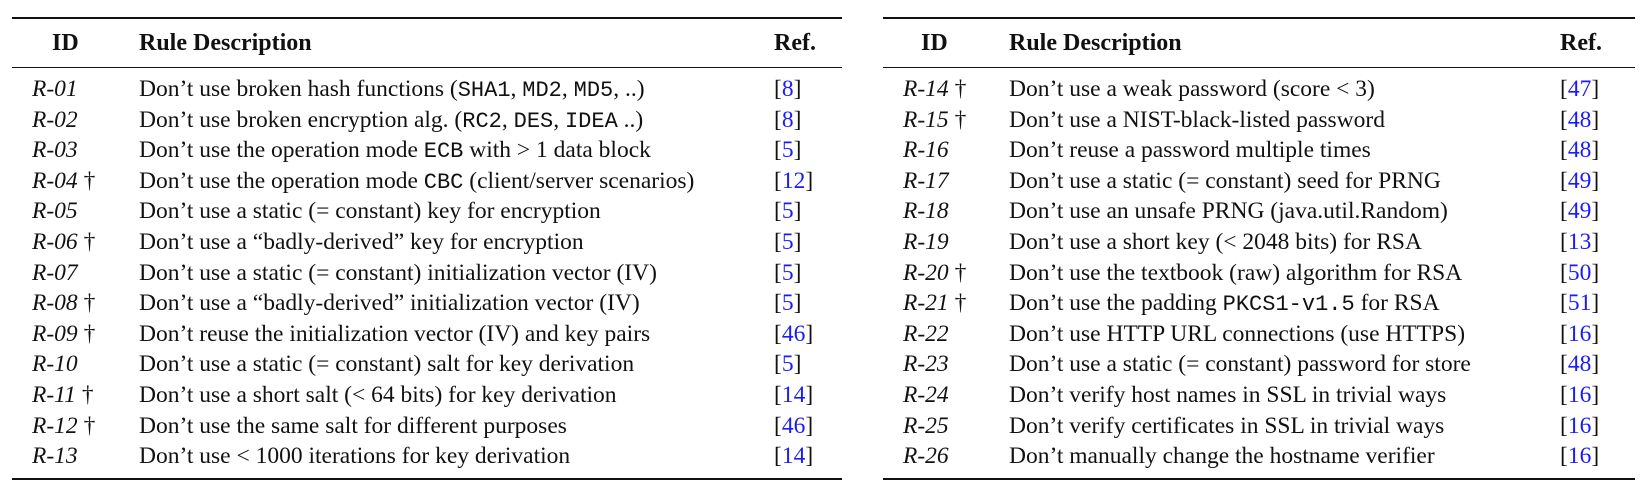 The height and width of the screenshot is (497, 1643). Describe the element at coordinates (301, 119) in the screenshot. I see `description-text: Don’t use broken encryption alg. (` at that location.